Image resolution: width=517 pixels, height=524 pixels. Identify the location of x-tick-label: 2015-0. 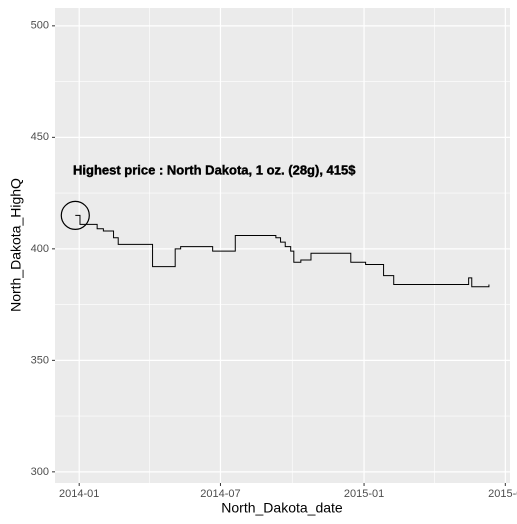
(502, 494).